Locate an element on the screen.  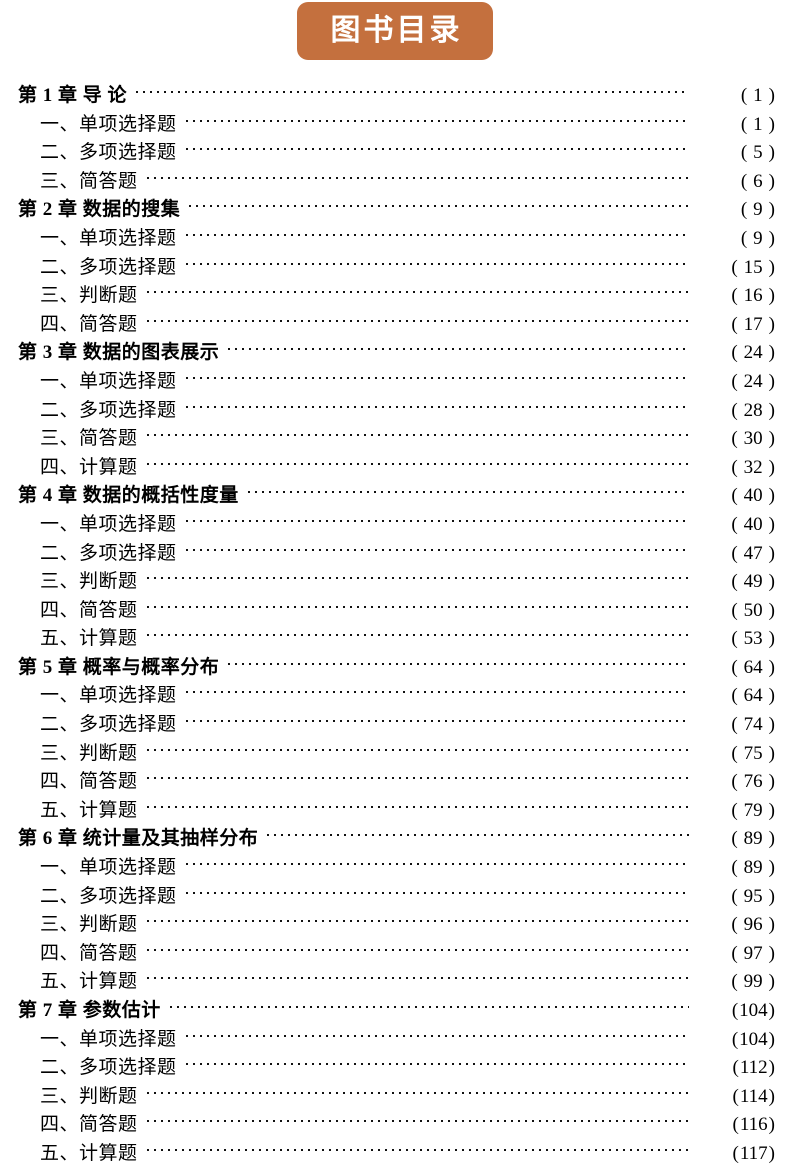
toc-section-row: 四、计算题 (32) is located at coordinates (395, 468).